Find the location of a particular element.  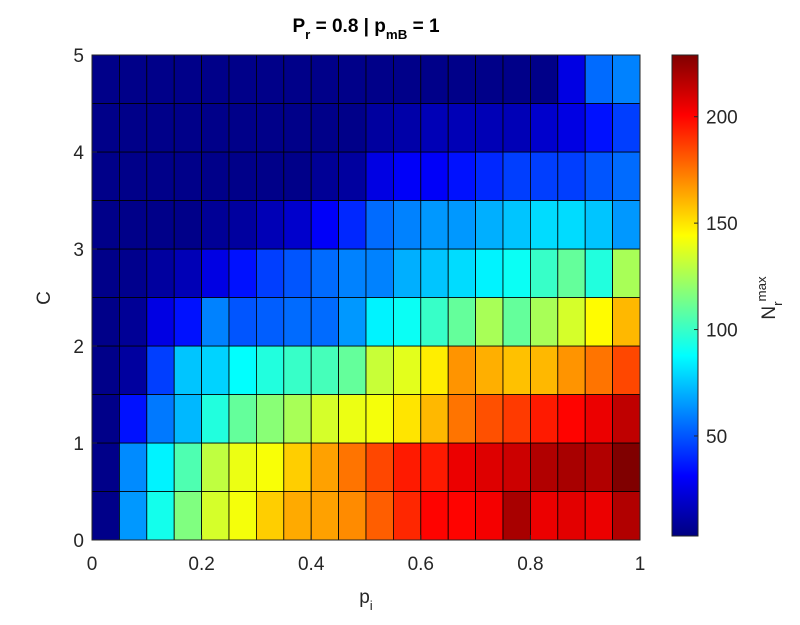

colorbar is located at coordinates (685, 295).